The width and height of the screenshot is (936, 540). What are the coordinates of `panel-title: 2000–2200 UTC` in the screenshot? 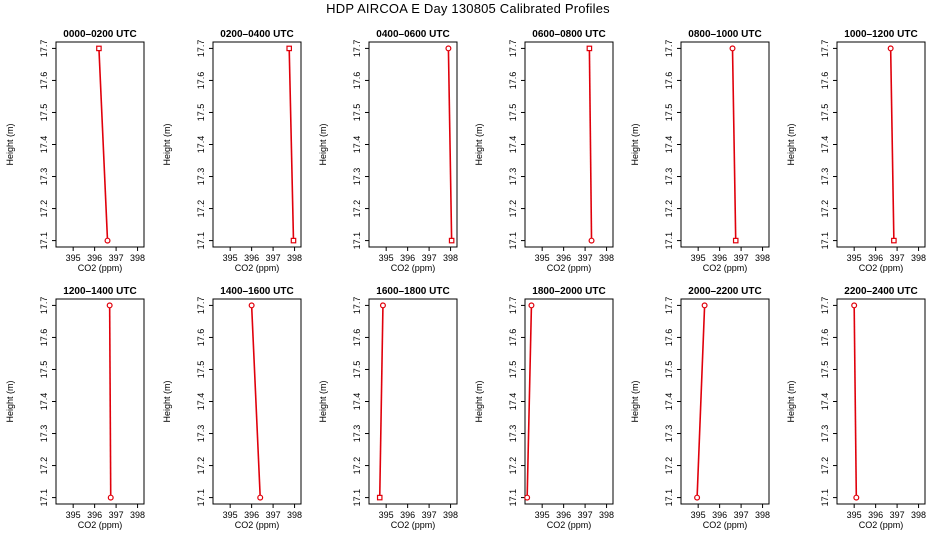 It's located at (724, 291).